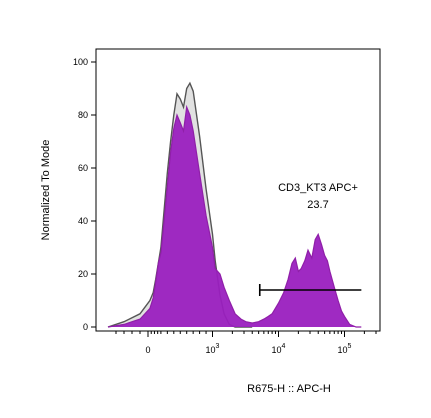  Describe the element at coordinates (83, 115) in the screenshot. I see `y-tick-label: 80` at that location.